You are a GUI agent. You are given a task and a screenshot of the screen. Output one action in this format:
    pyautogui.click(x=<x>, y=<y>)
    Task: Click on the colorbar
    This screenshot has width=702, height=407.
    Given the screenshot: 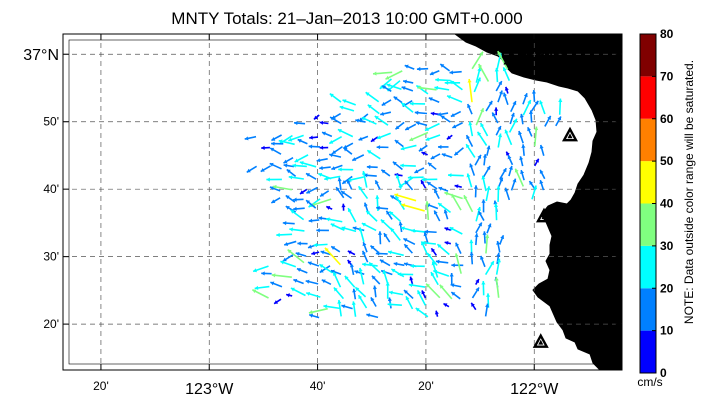 What is the action you would take?
    pyautogui.click(x=648, y=203)
    